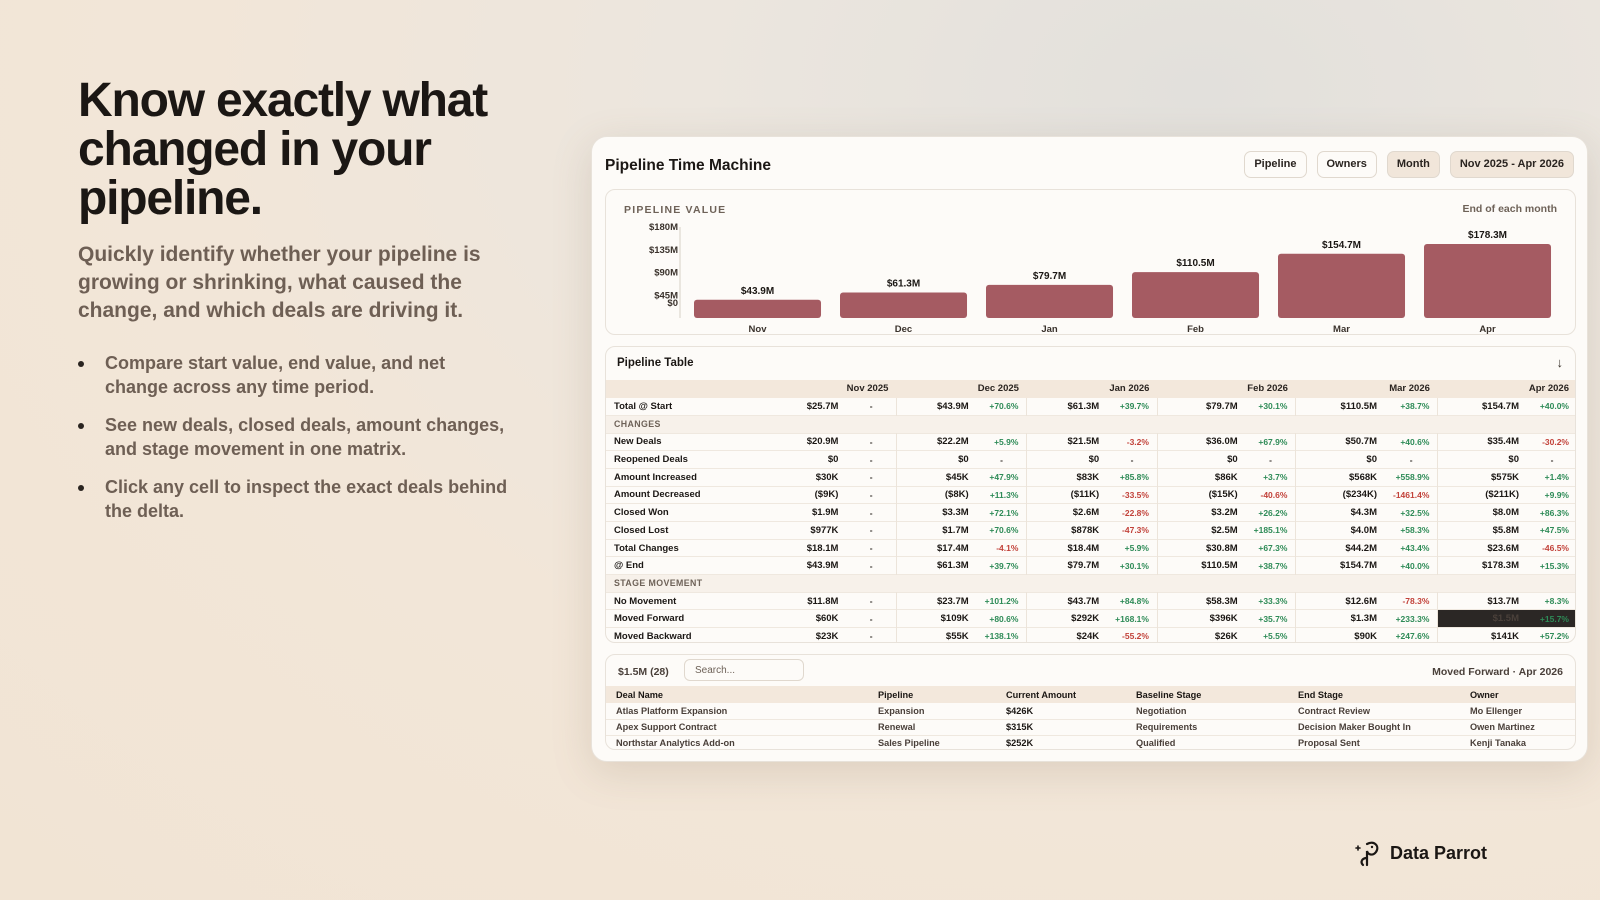  I want to click on matrix-cell-delta: +26.2%, so click(1271, 512).